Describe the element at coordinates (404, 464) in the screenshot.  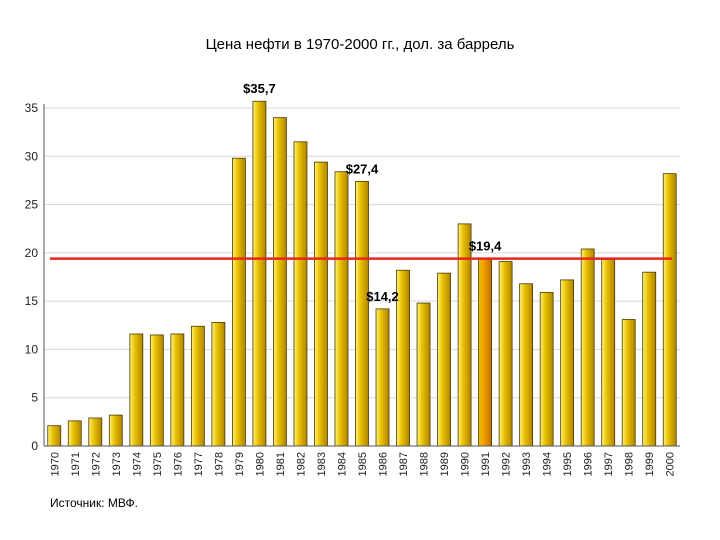
I see `x-tick-label: 1987` at that location.